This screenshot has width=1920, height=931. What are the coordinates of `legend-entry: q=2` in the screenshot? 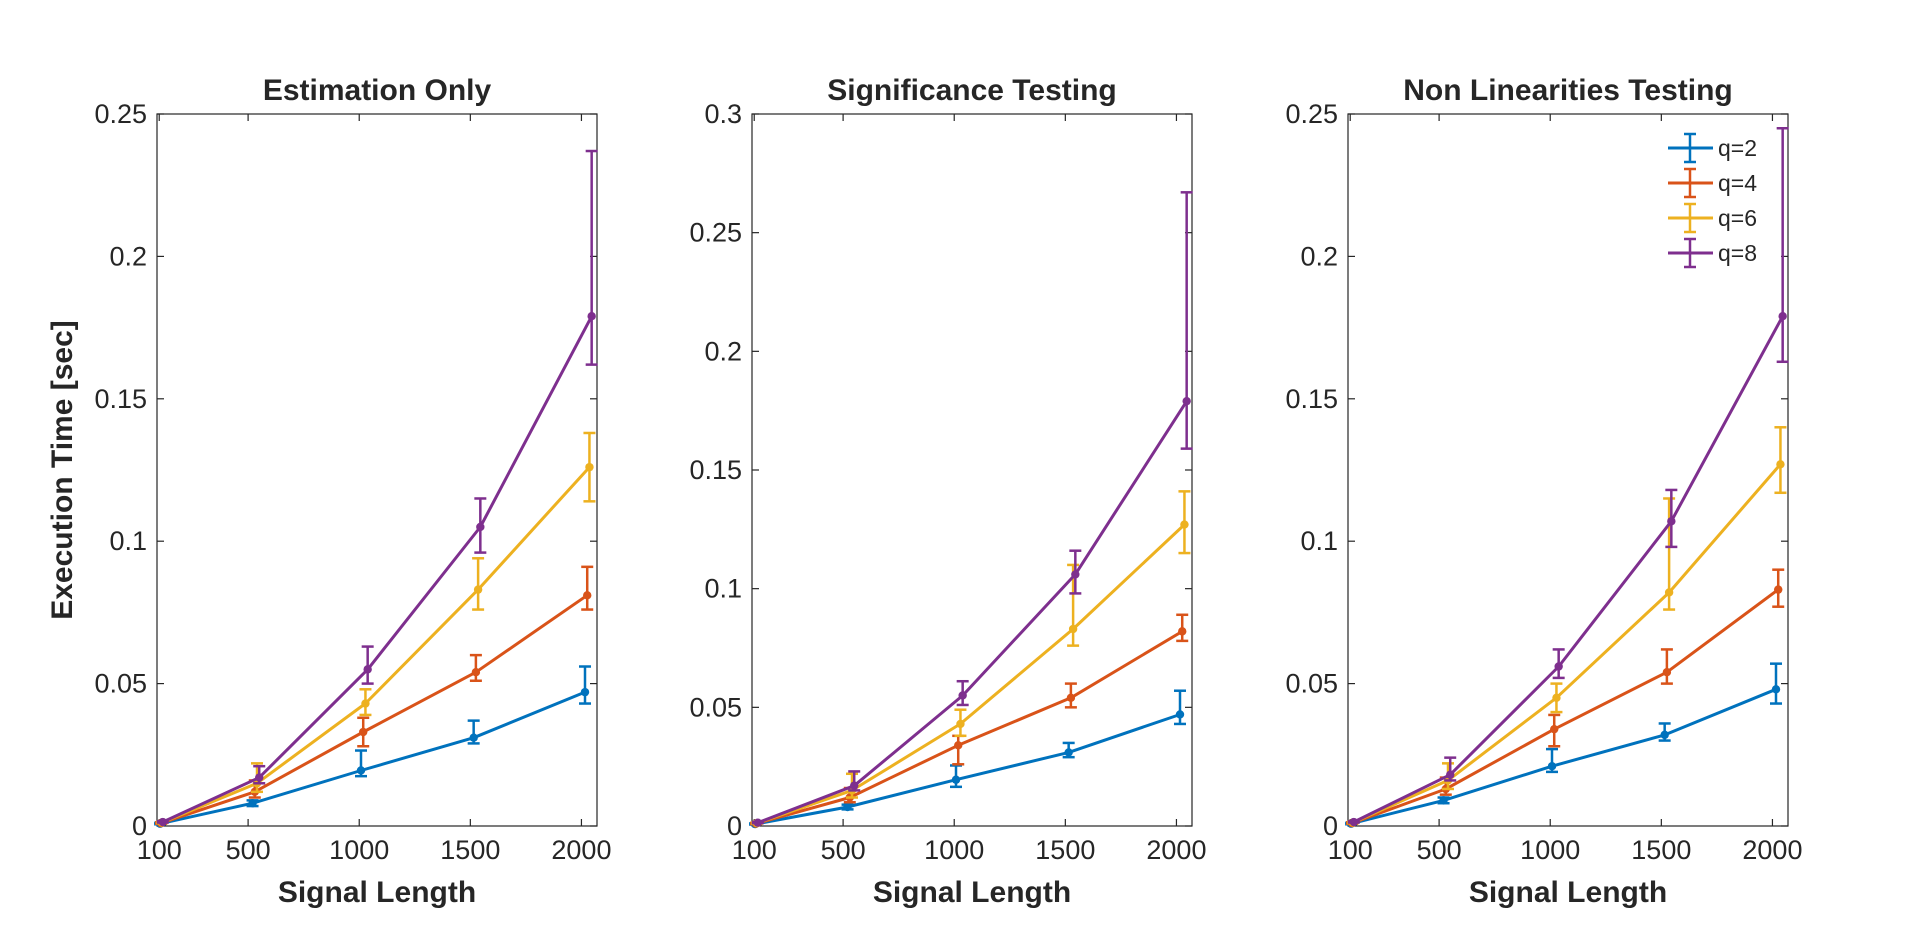 It's located at (1712, 148).